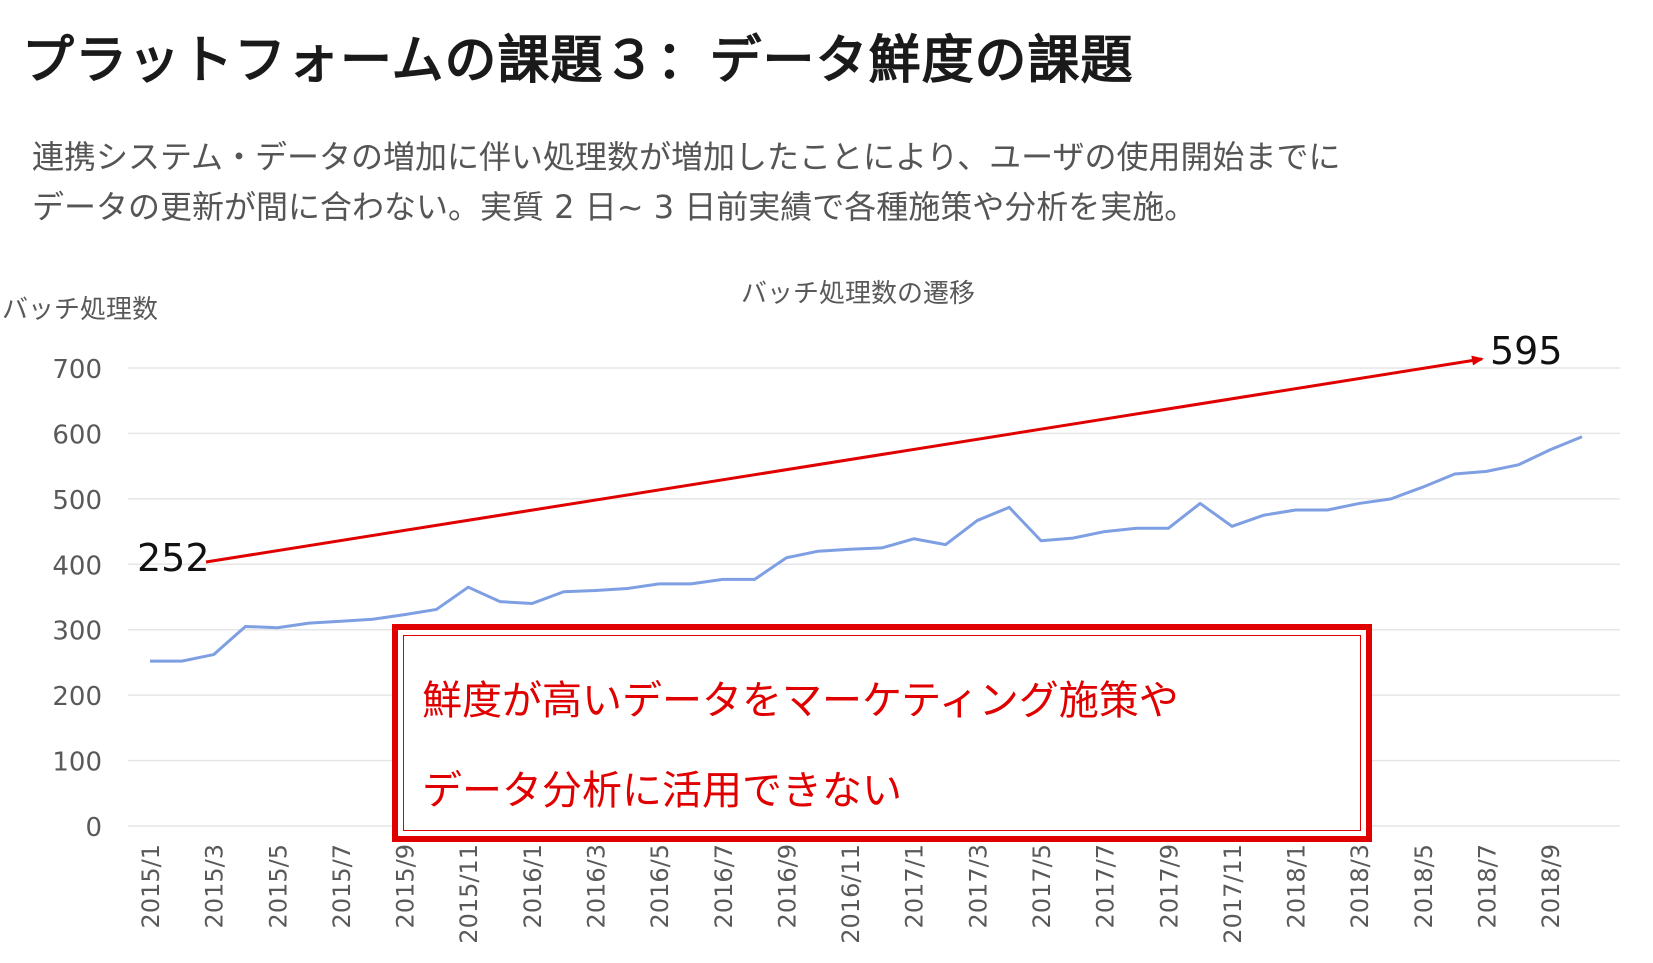 The width and height of the screenshot is (1653, 963). What do you see at coordinates (597, 886) in the screenshot?
I see `x-tick-label: 2016/3` at bounding box center [597, 886].